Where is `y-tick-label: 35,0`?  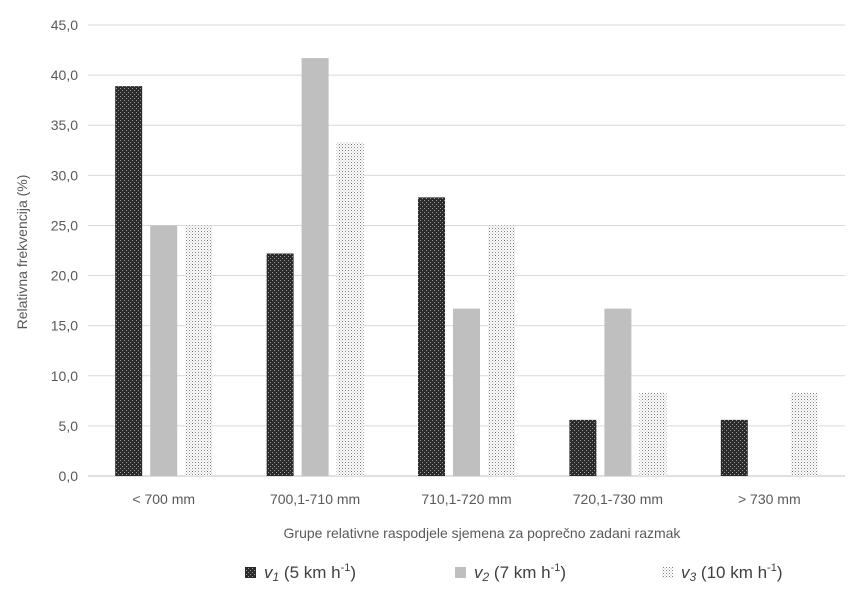 y-tick-label: 35,0 is located at coordinates (64, 125).